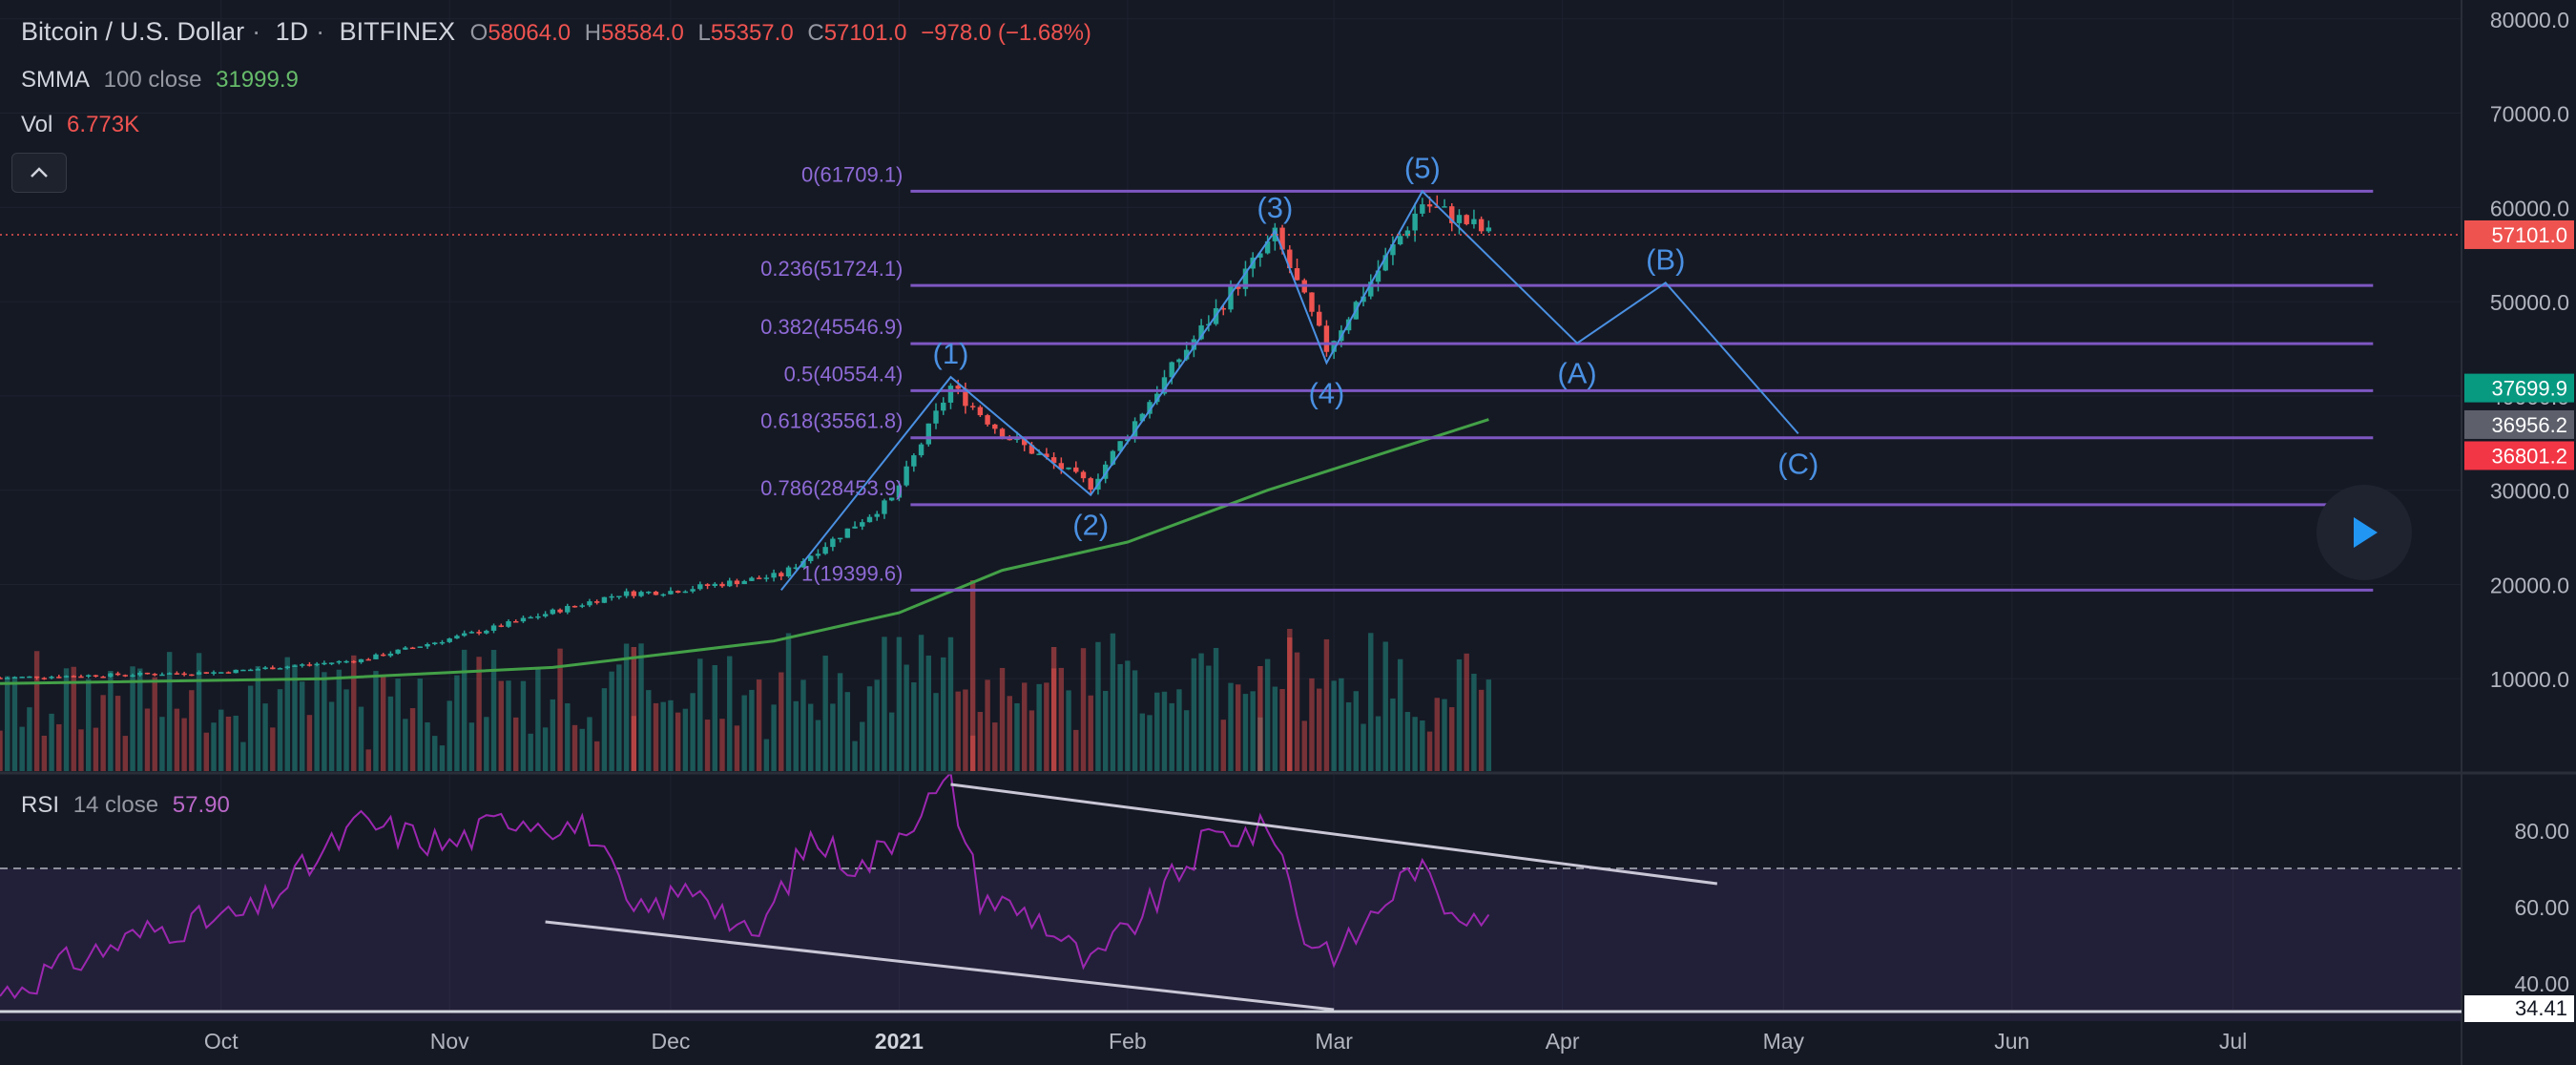 This screenshot has height=1065, width=2576. What do you see at coordinates (292, 32) in the screenshot?
I see `interval-label: 1D` at bounding box center [292, 32].